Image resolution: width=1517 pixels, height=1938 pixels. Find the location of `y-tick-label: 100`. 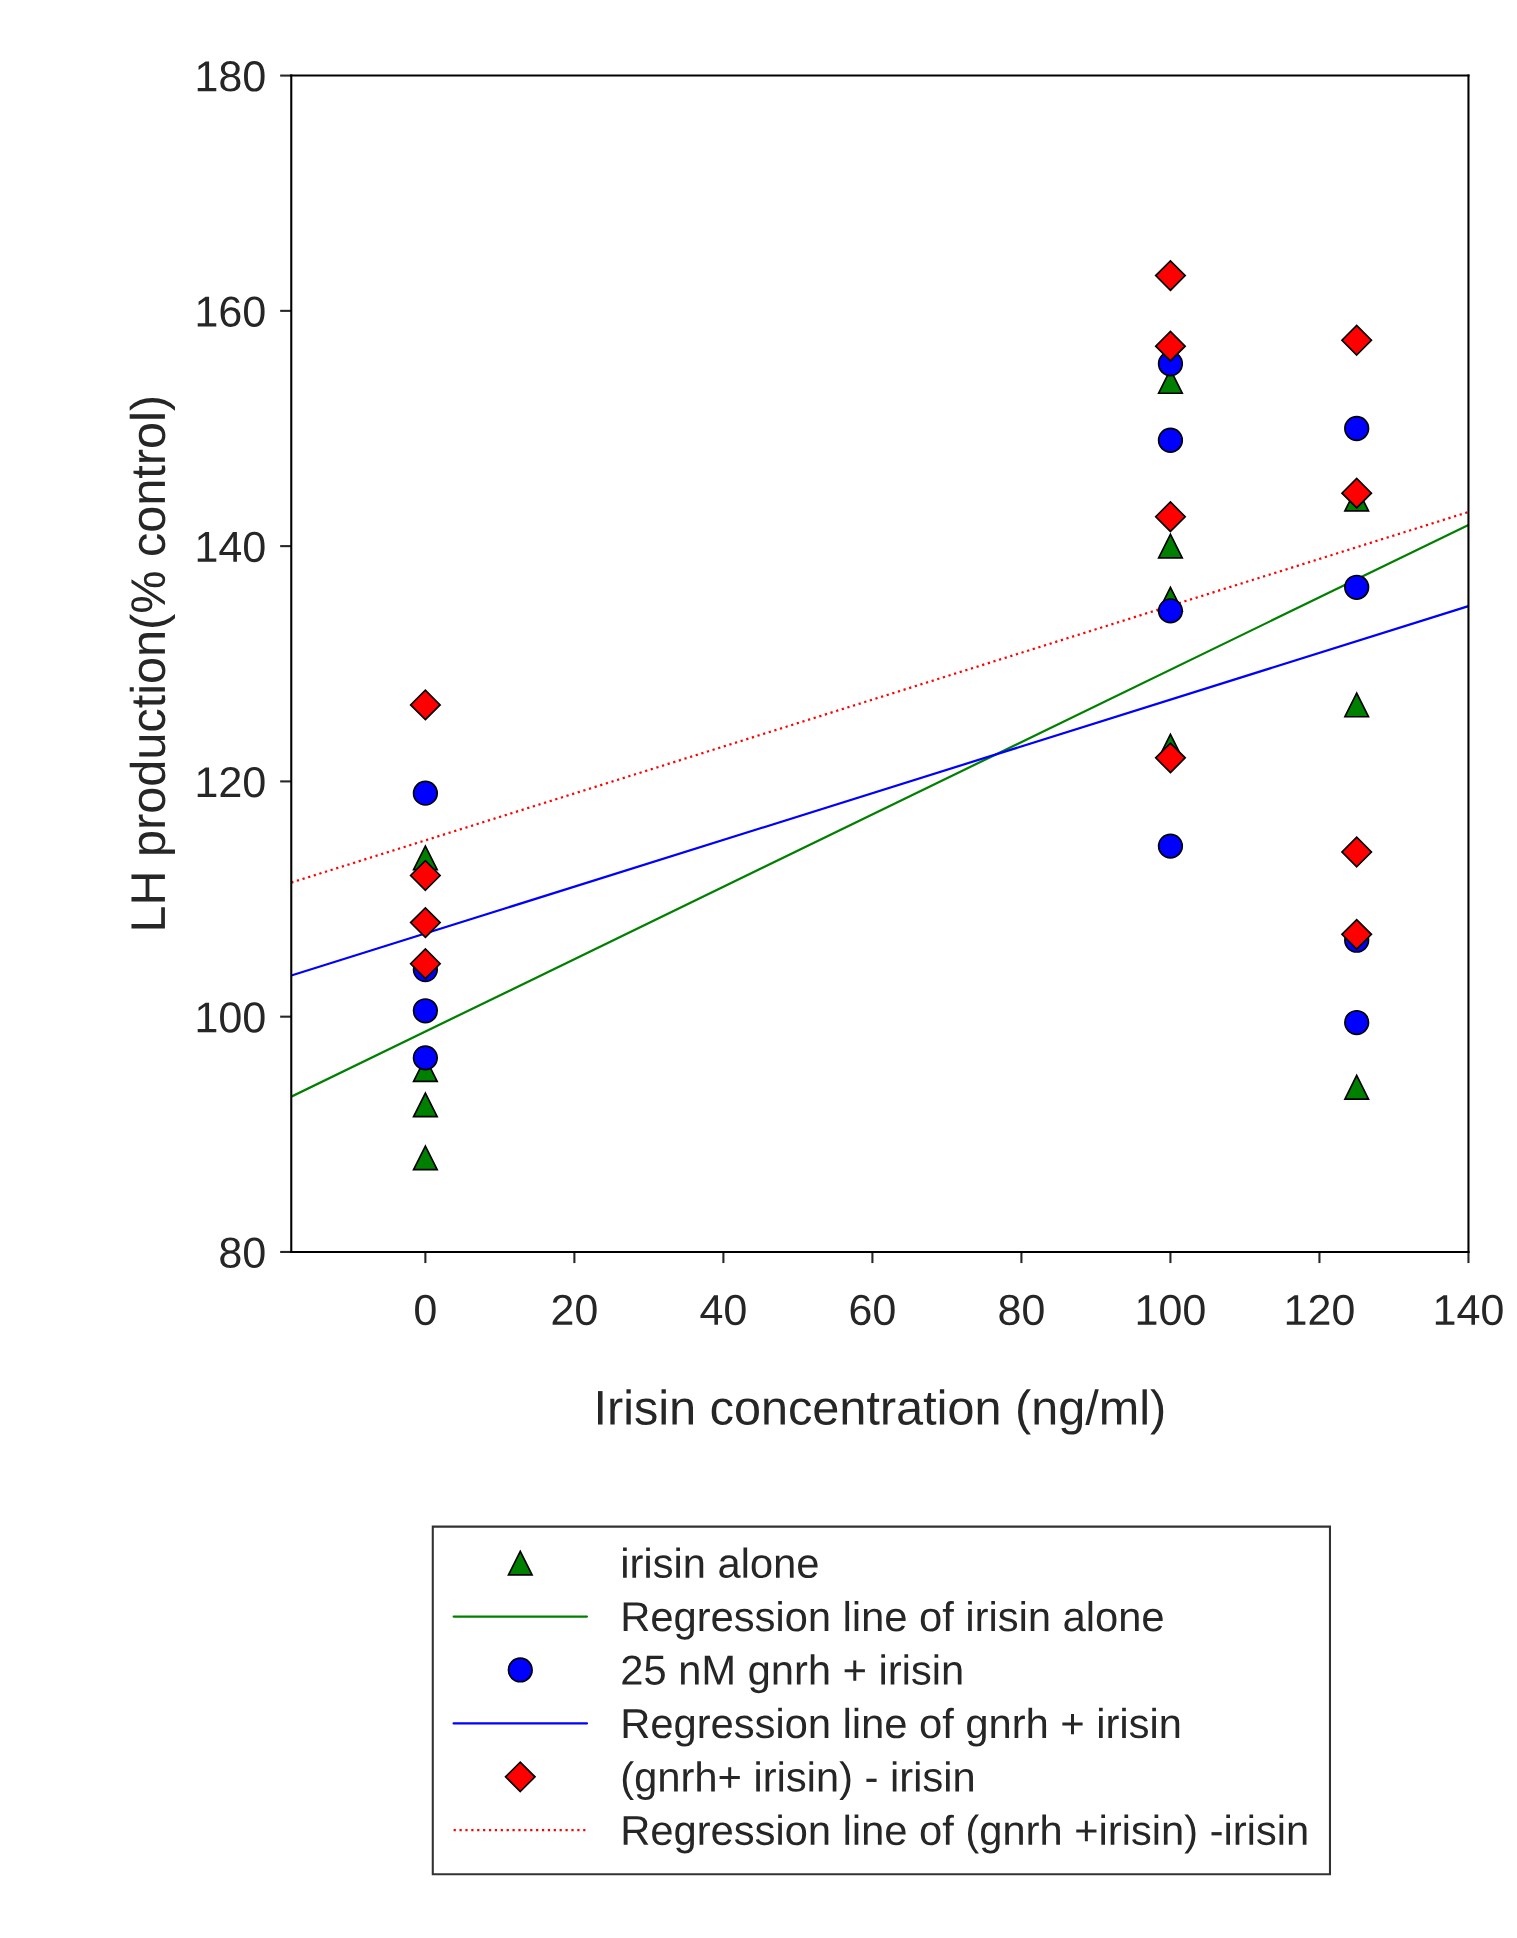

y-tick-label: 100 is located at coordinates (231, 1017).